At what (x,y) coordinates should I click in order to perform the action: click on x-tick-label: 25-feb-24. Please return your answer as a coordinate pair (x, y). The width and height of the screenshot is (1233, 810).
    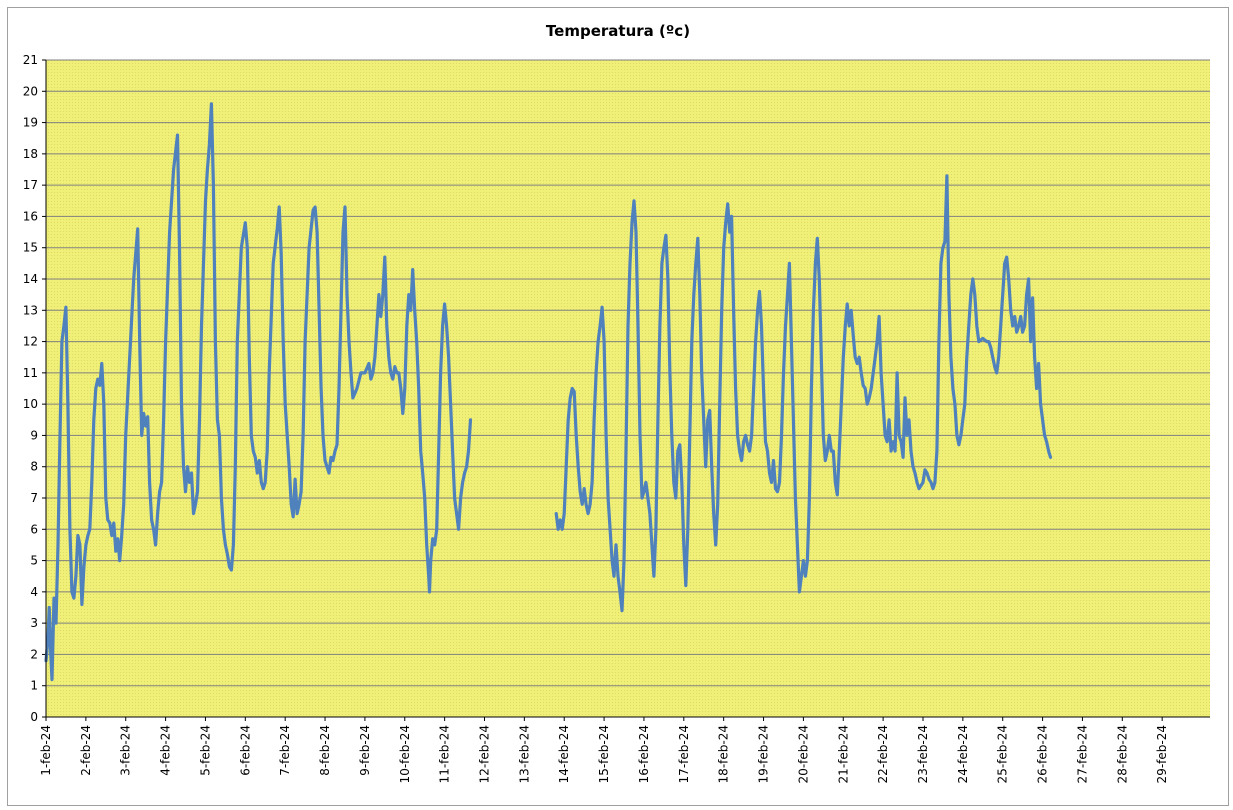
    Looking at the image, I should click on (1003, 754).